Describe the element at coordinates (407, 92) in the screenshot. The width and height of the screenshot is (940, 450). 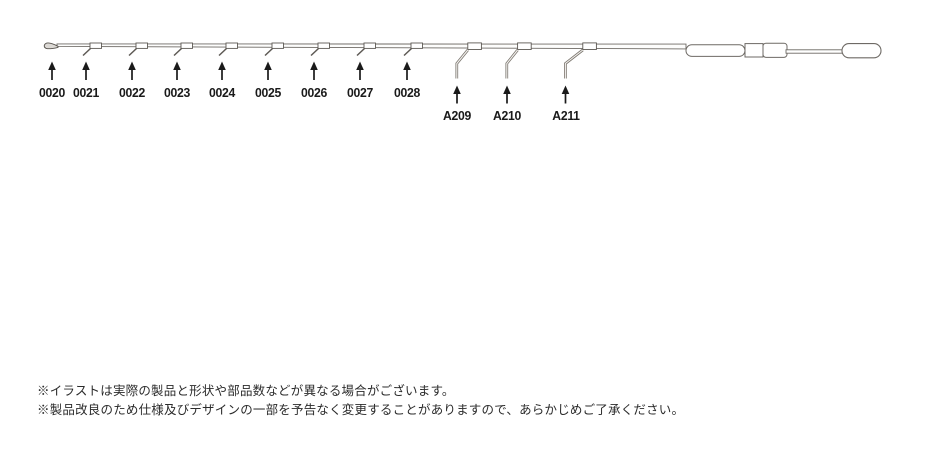
I see `part-label: 0028` at that location.